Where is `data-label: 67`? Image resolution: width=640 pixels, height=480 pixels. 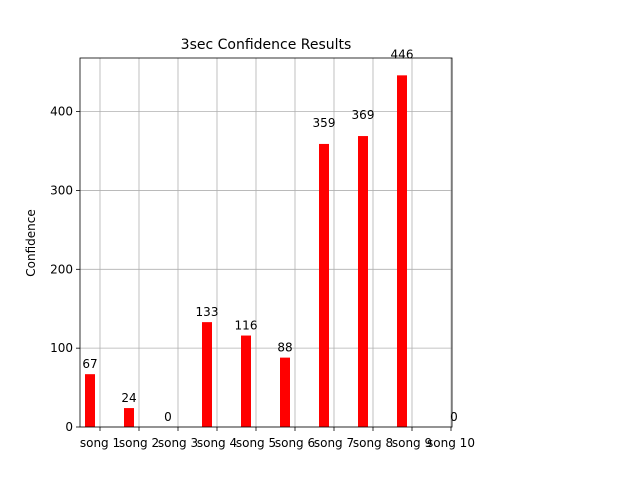 data-label: 67 is located at coordinates (89, 364).